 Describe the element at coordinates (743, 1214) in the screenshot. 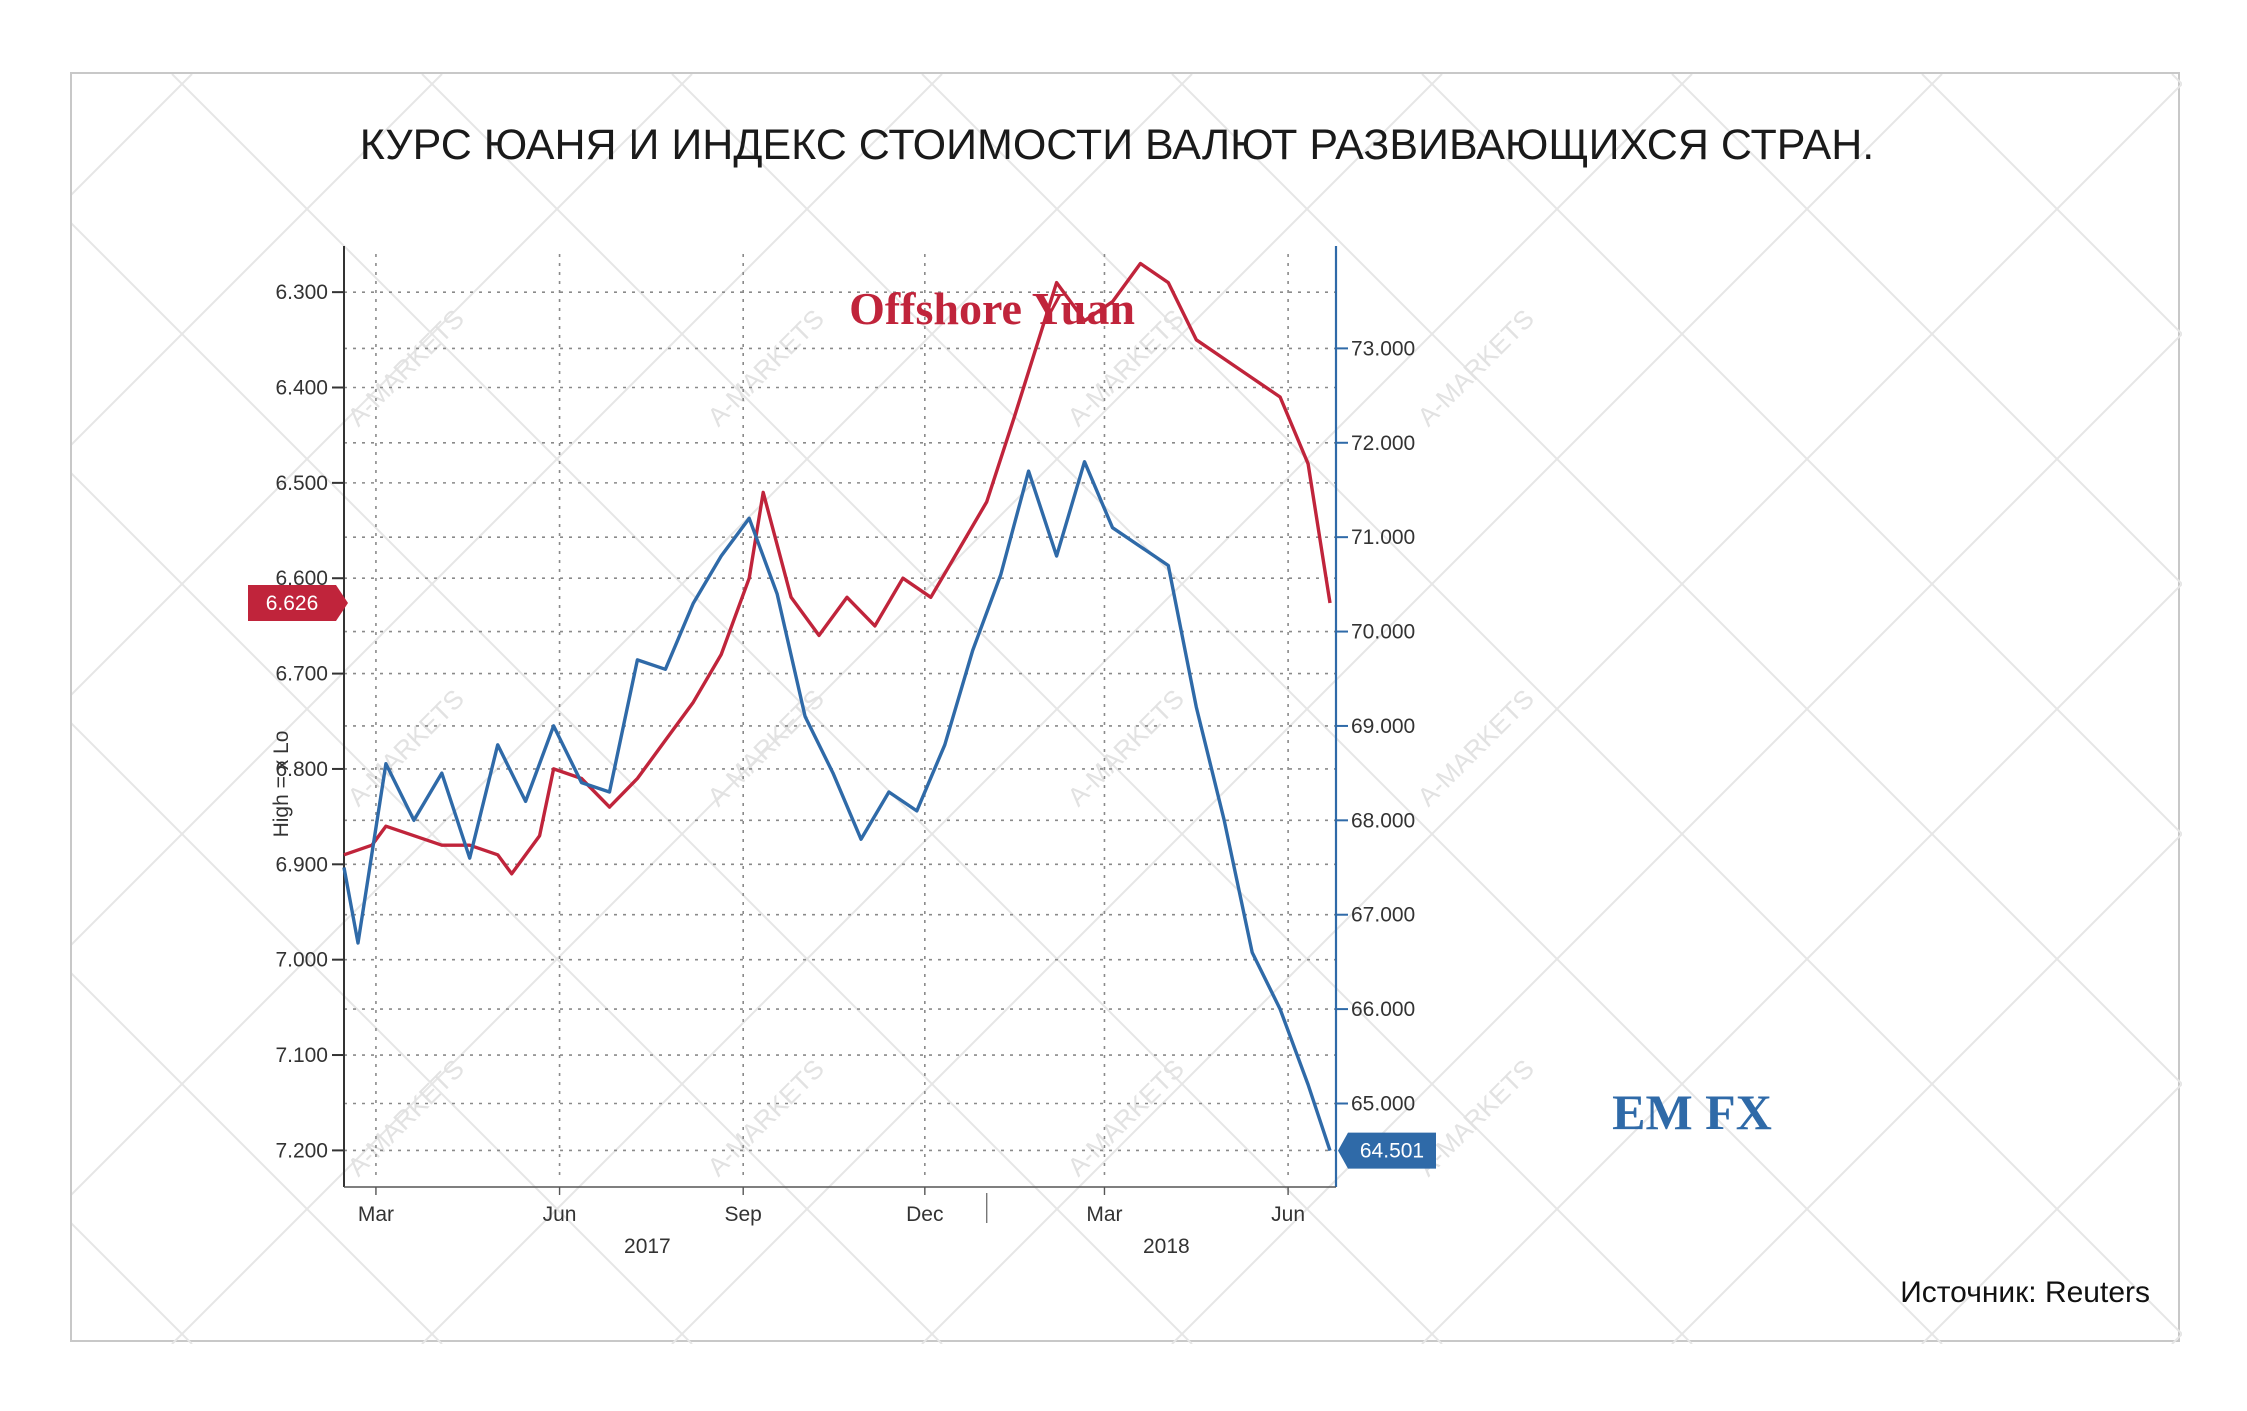

I see `x-tick-label: Sep` at that location.